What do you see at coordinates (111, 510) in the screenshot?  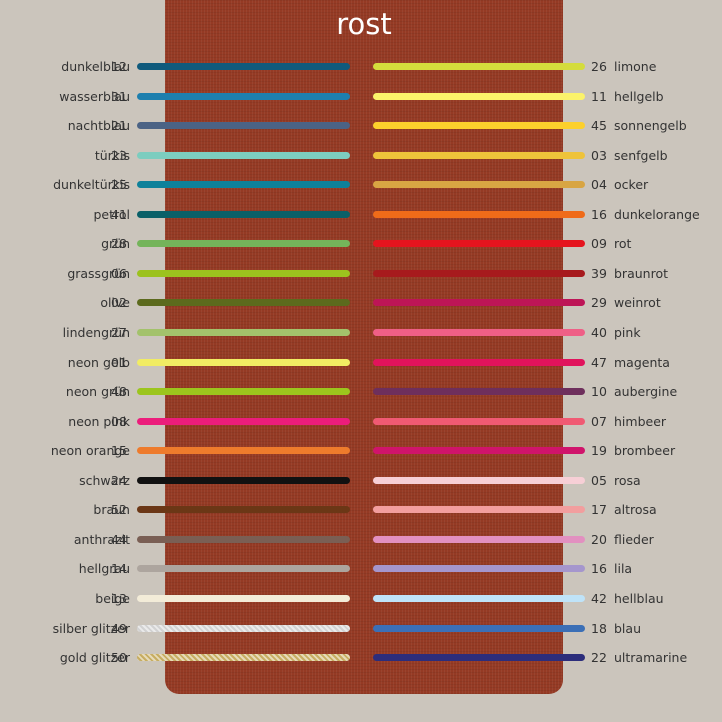 I see `color-name-label: braun` at bounding box center [111, 510].